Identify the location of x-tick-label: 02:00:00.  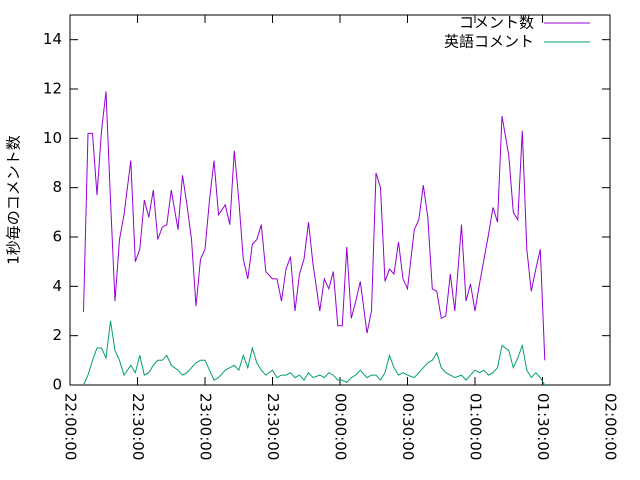
(611, 426).